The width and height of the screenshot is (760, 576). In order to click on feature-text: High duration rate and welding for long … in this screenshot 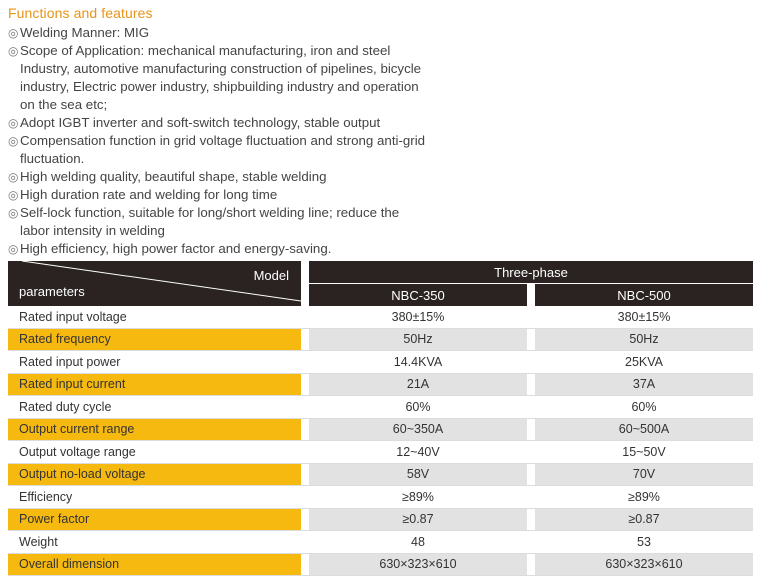, I will do `click(249, 195)`.